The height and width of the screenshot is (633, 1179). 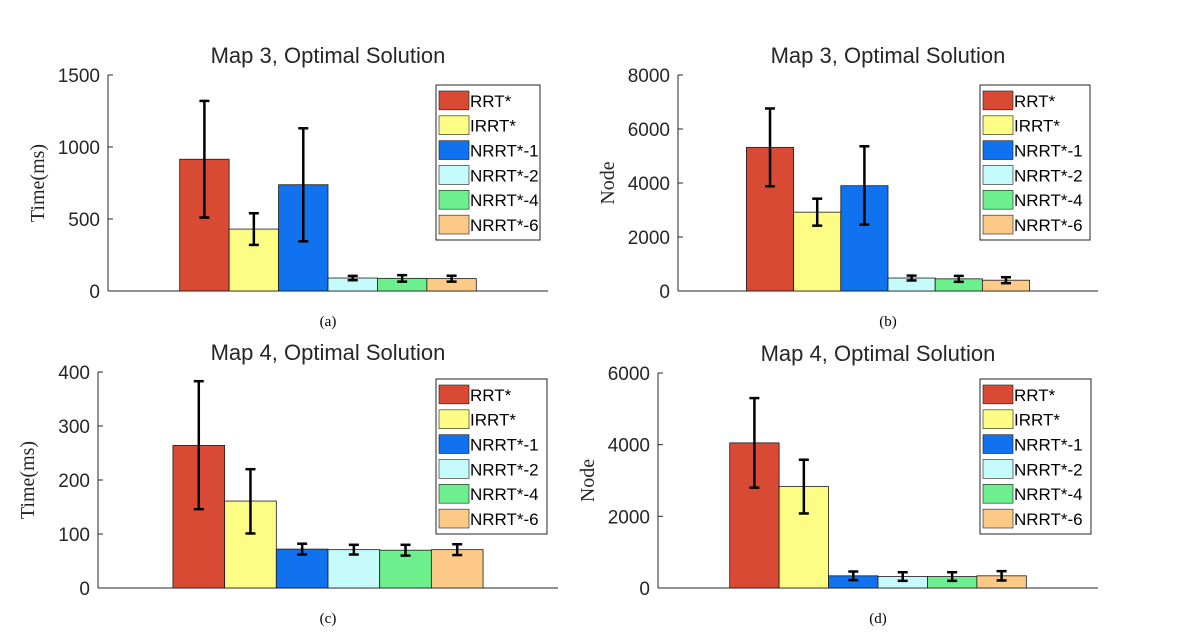 I want to click on y-tick-label: 1000, so click(x=79, y=148).